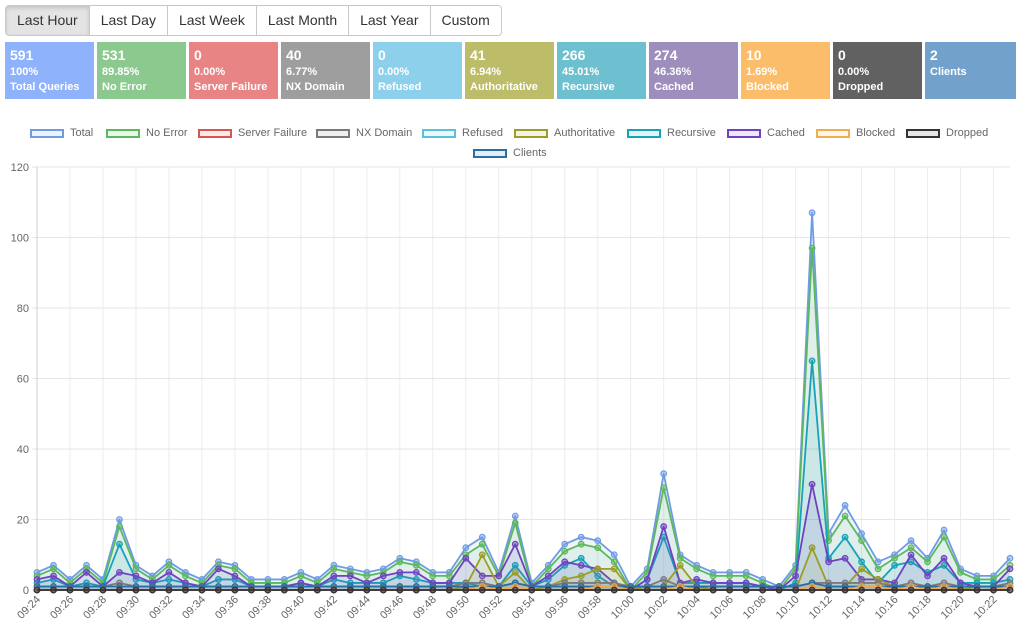 Image resolution: width=1024 pixels, height=631 pixels. What do you see at coordinates (233, 70) in the screenshot?
I see `stat-server-failure: 0 0.00% Server Failure` at bounding box center [233, 70].